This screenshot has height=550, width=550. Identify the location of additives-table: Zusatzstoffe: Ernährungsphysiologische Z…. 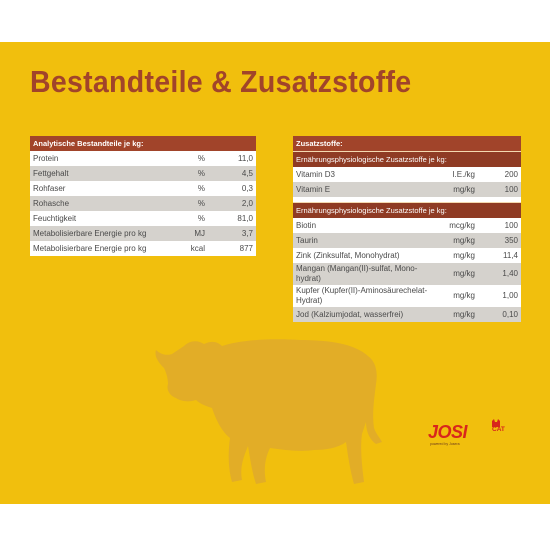
(407, 229).